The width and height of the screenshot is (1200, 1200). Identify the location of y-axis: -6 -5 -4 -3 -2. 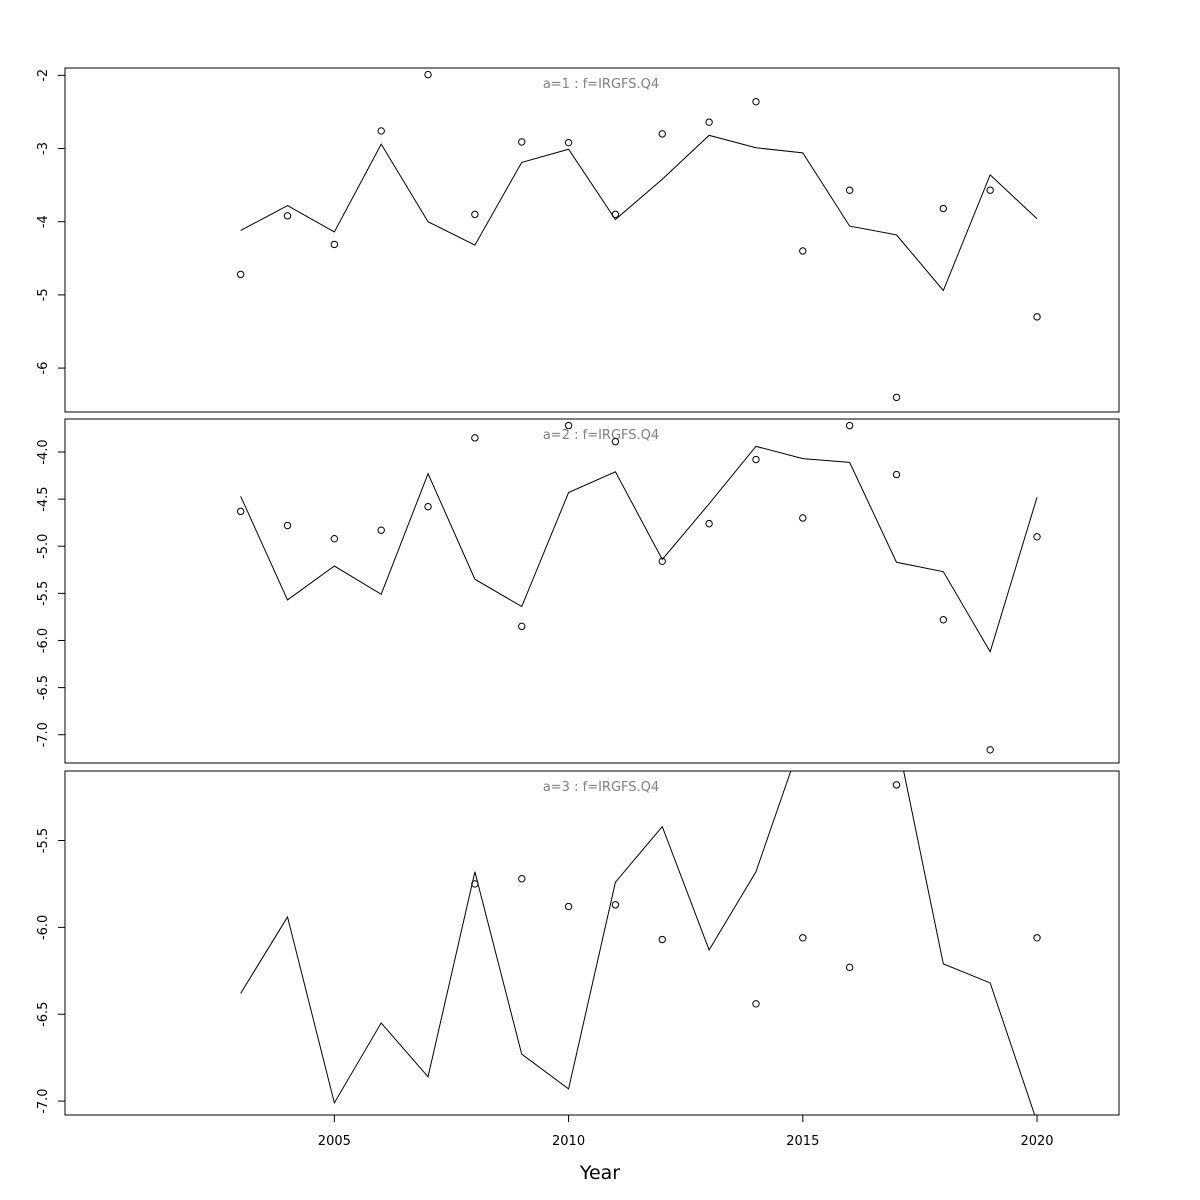
(50, 222).